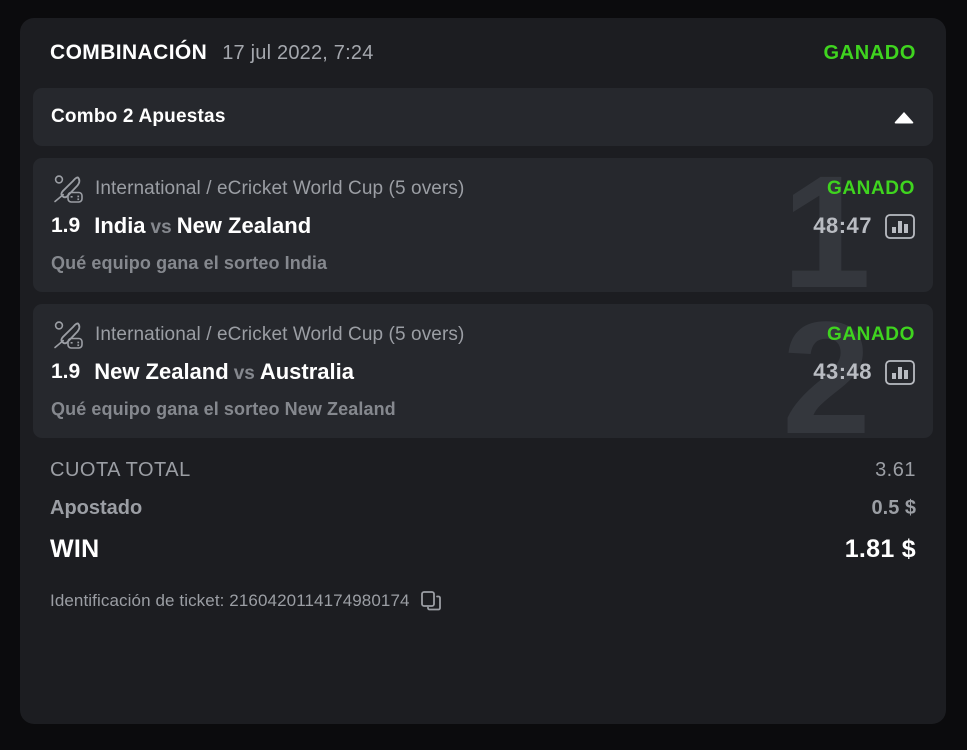 The image size is (967, 750). I want to click on copy-icon, so click(431, 601).